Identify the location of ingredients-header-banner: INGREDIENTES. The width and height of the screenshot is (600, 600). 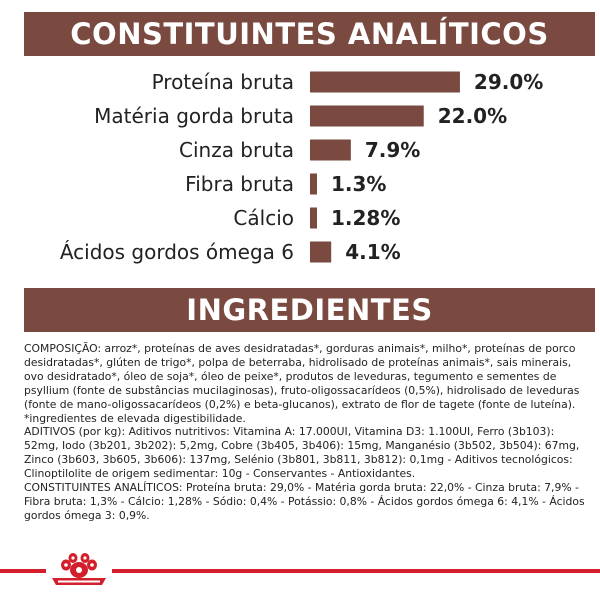
(309, 310).